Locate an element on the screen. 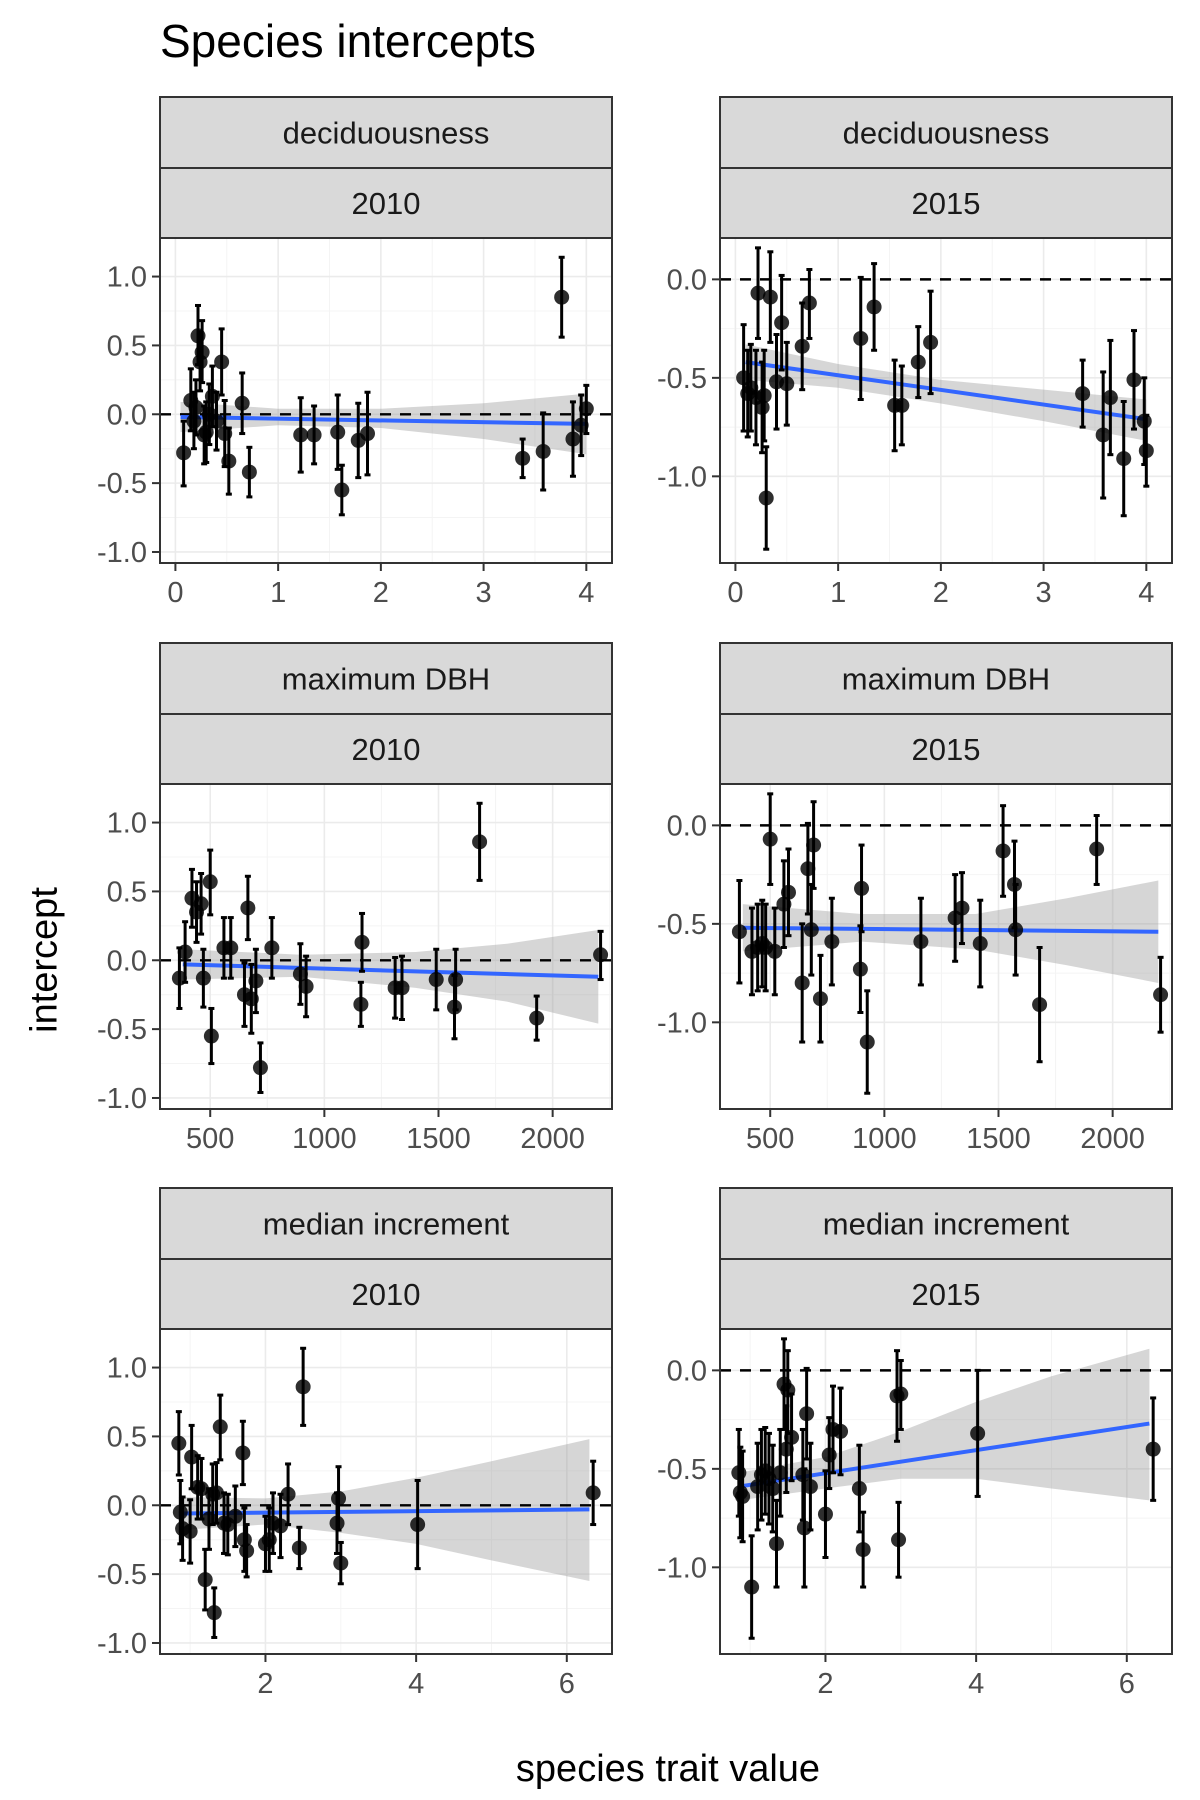 This screenshot has width=1200, height=1800. strip-trait is located at coordinates (386, 1223).